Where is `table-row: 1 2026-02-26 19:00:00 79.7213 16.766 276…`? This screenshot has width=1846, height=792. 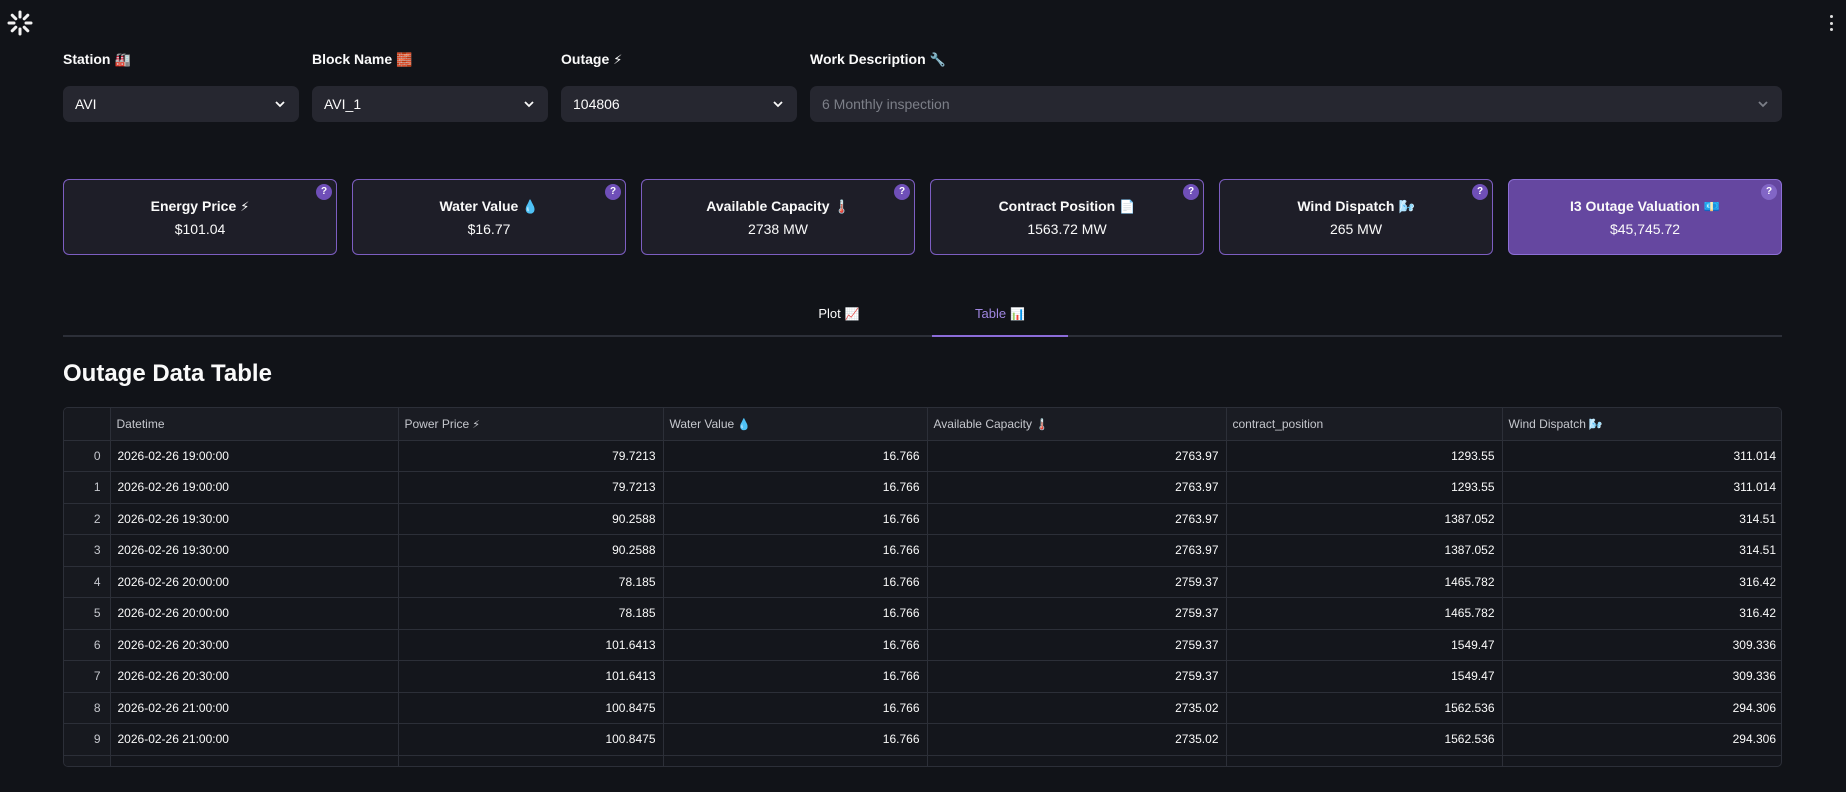 table-row: 1 2026-02-26 19:00:00 79.7213 16.766 276… is located at coordinates (922, 487).